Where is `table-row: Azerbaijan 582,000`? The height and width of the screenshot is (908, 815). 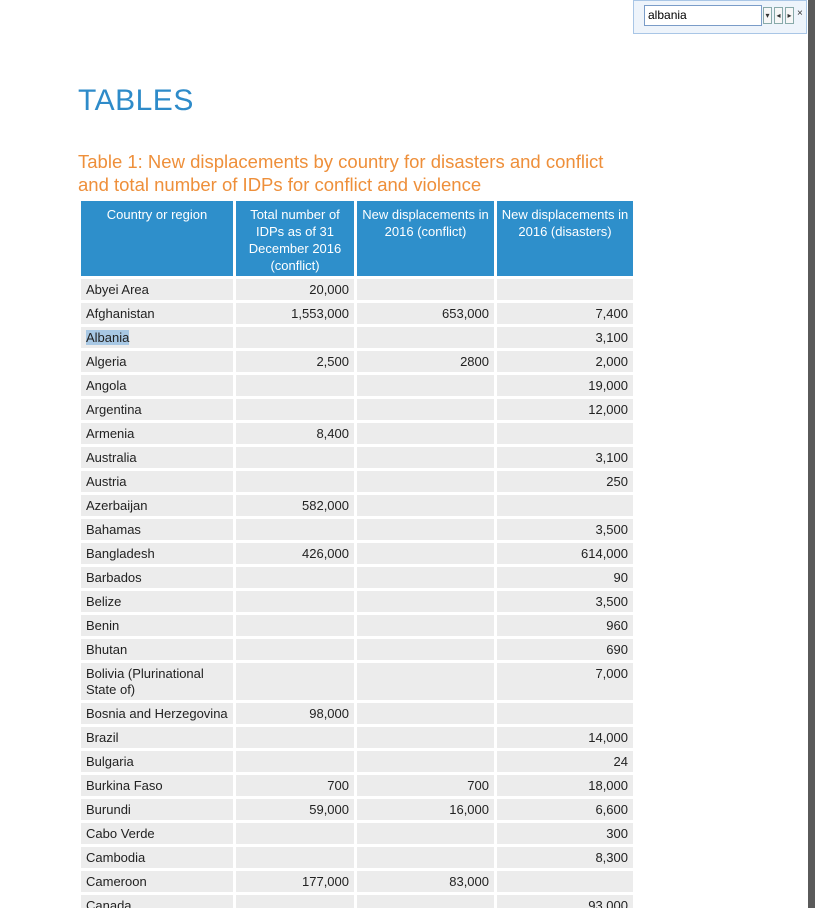
table-row: Azerbaijan 582,000 is located at coordinates (357, 505).